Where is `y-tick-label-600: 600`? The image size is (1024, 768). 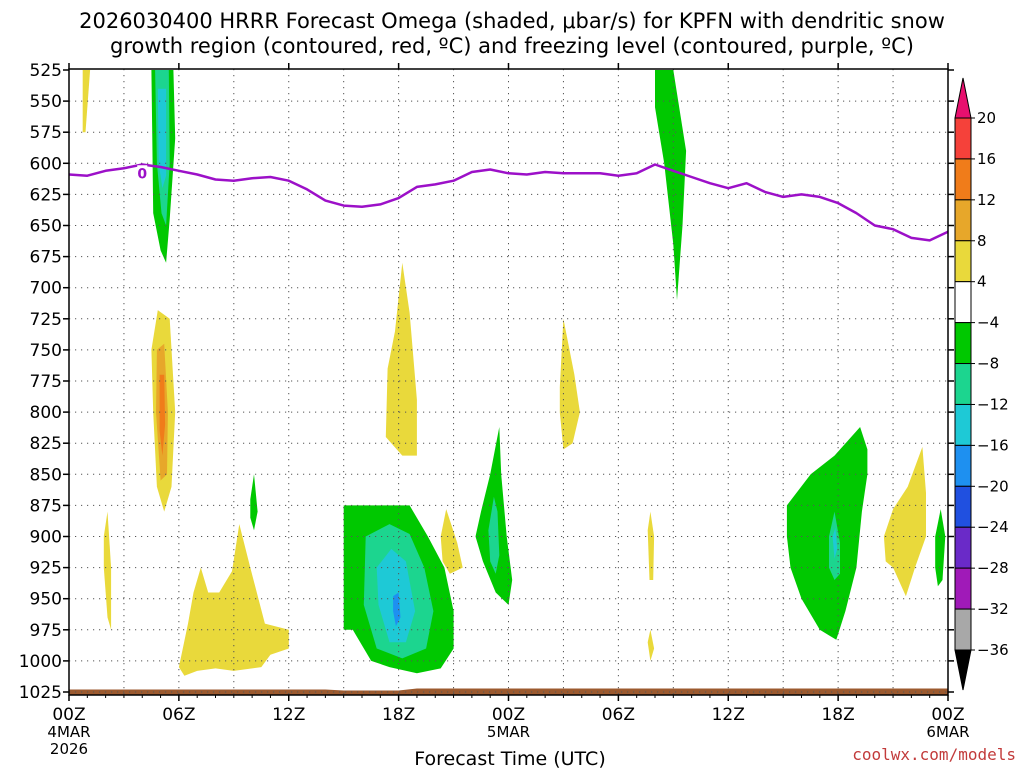 y-tick-label-600: 600 is located at coordinates (46, 164).